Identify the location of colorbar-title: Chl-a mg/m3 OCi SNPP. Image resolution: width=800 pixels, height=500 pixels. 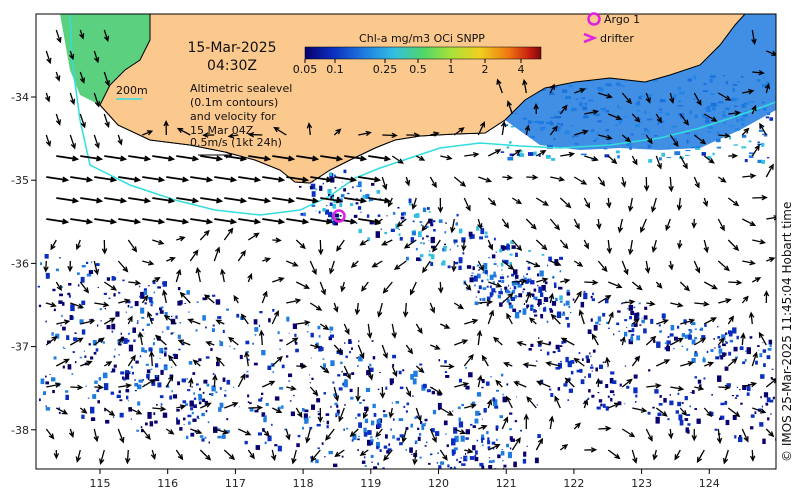
(422, 38).